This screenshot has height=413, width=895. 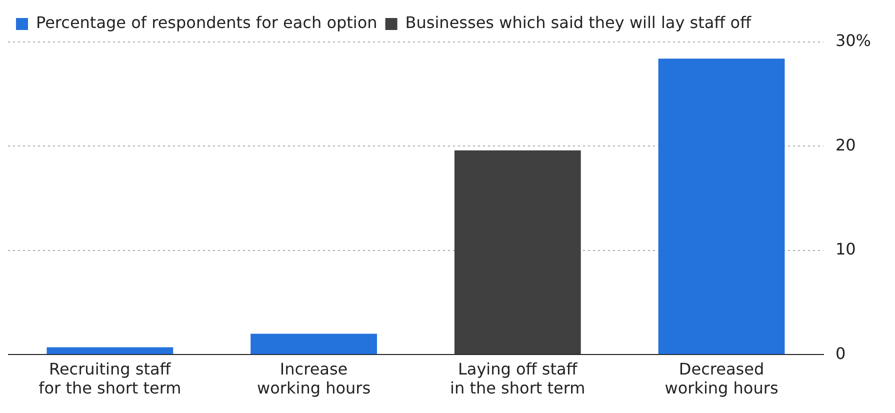 What do you see at coordinates (578, 22) in the screenshot?
I see `legend-label: Businesses which said they will lay staff off` at bounding box center [578, 22].